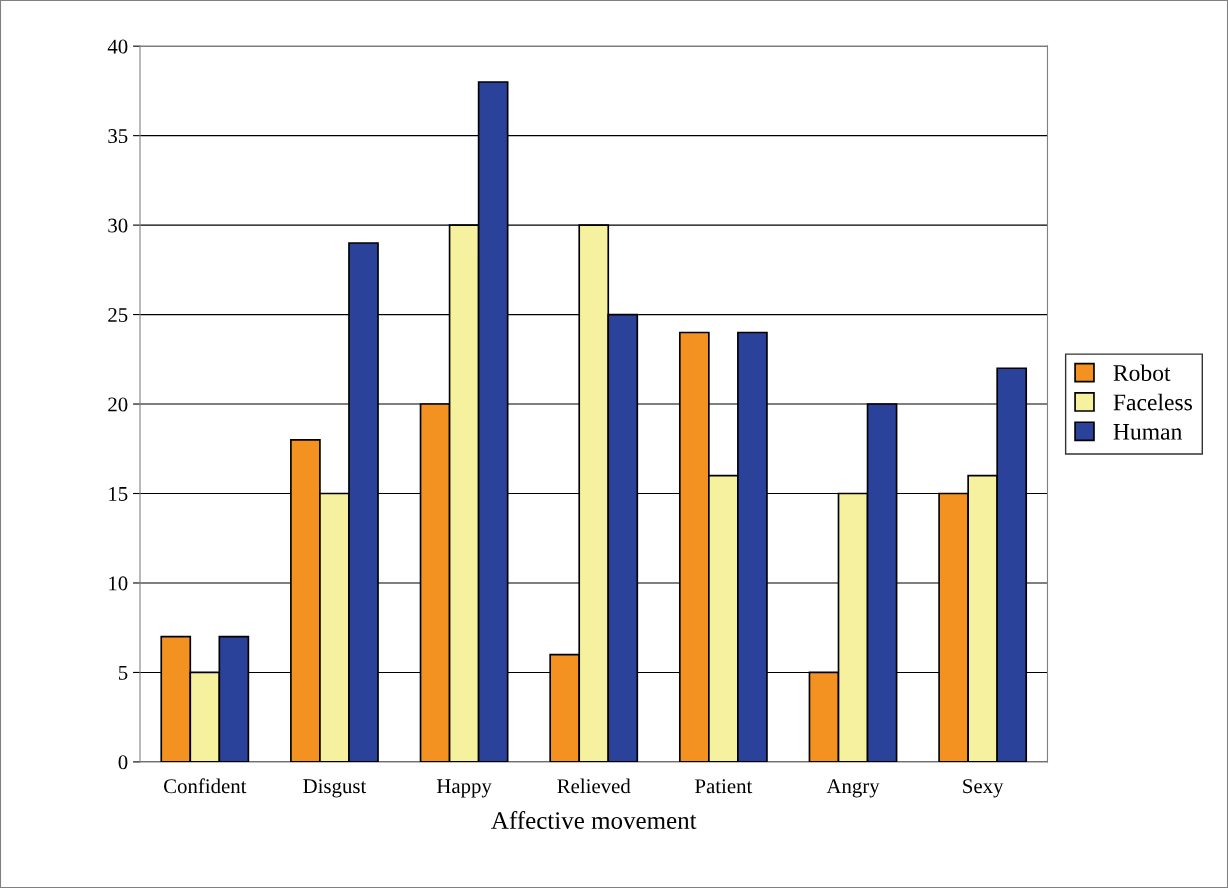  Describe the element at coordinates (1142, 373) in the screenshot. I see `legend-label: Robot` at that location.